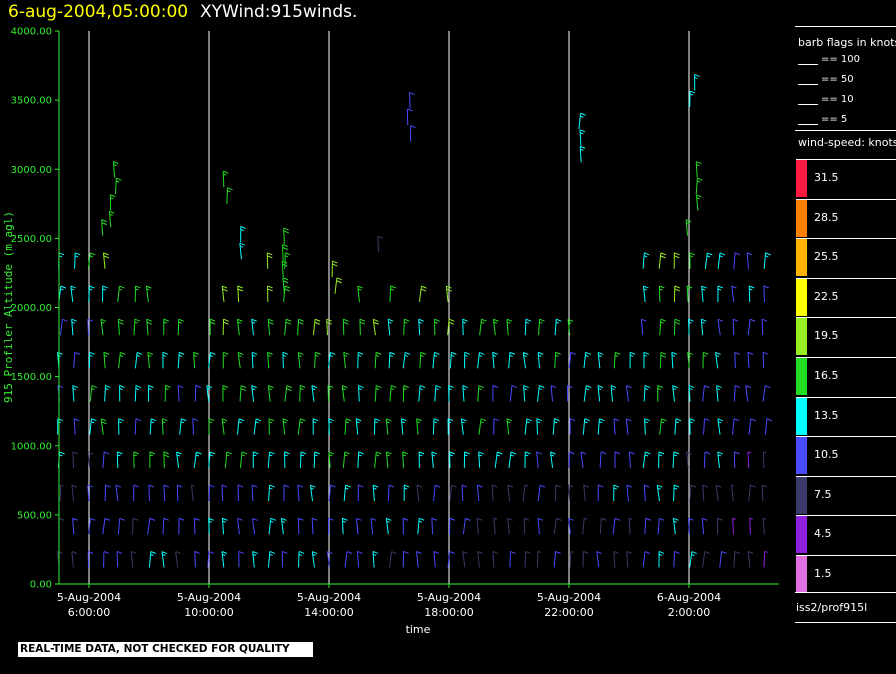  What do you see at coordinates (31, 101) in the screenshot?
I see `y-tick-label: 3500.00` at bounding box center [31, 101].